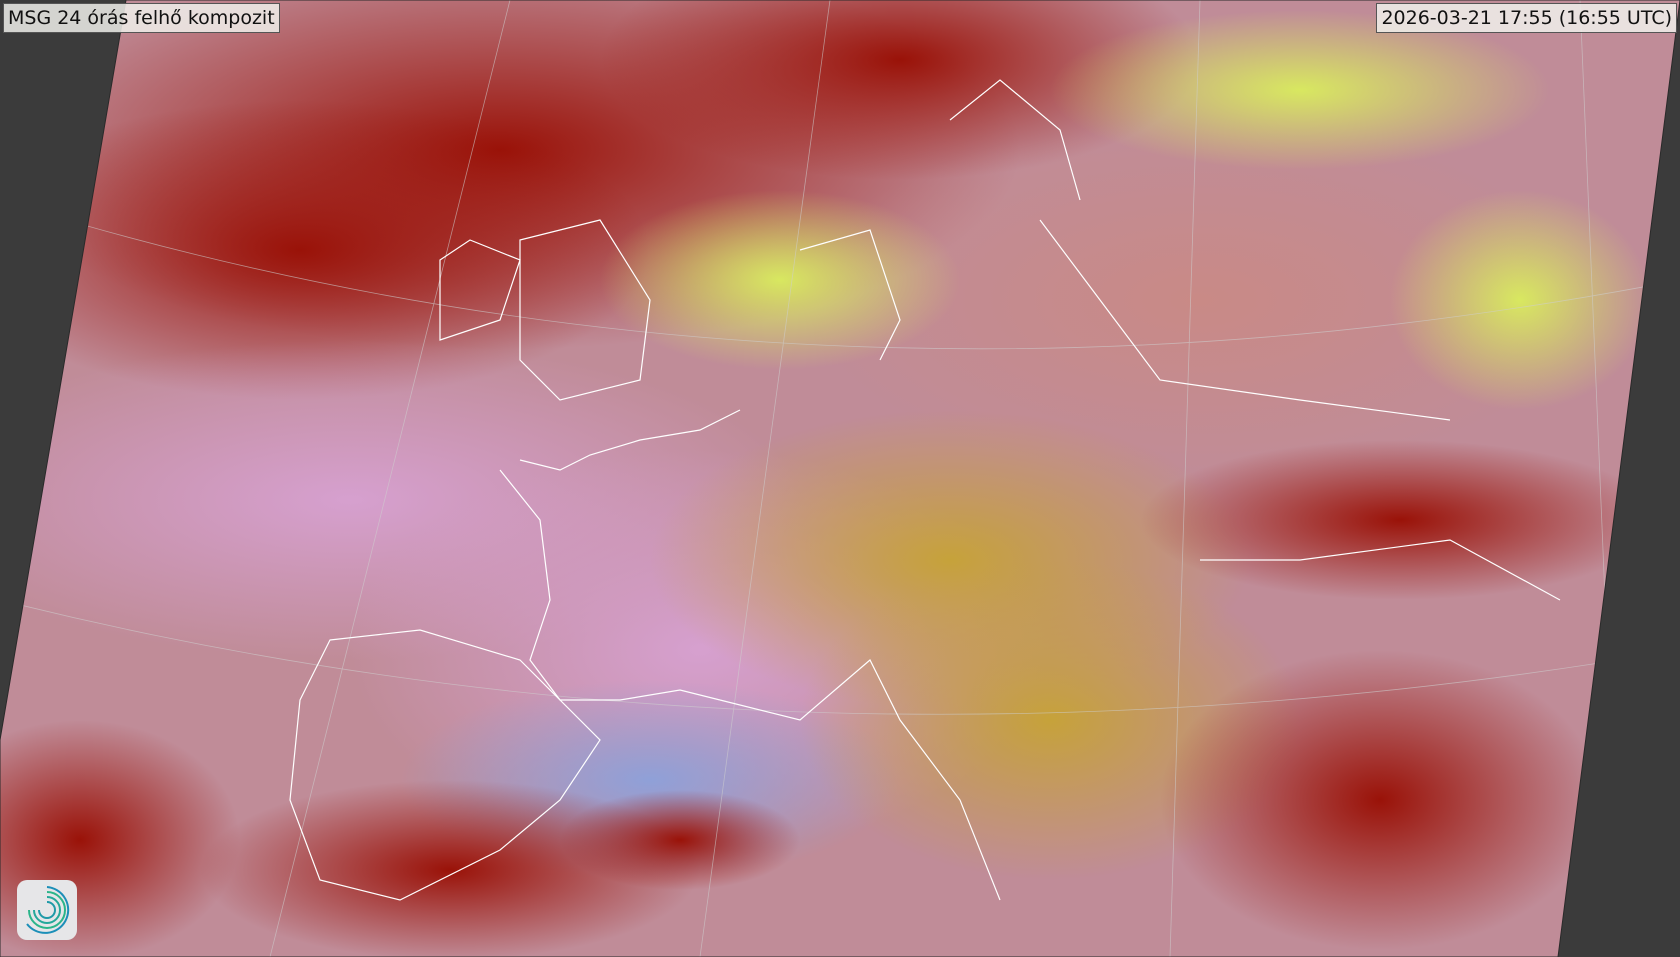 The image size is (1680, 957). I want to click on product-title: MSG 24 órás felhő kompozit, so click(141, 18).